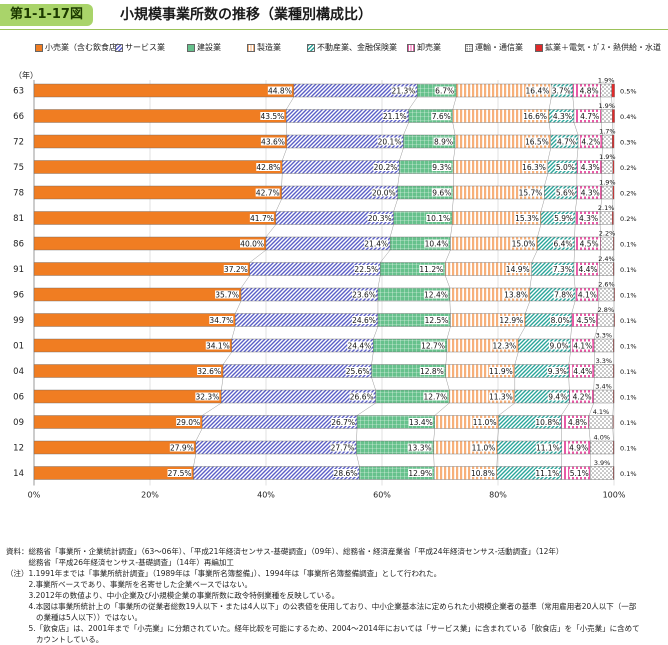 Image resolution: width=668 pixels, height=645 pixels. What do you see at coordinates (221, 320) in the screenshot?
I see `data-label: 34.7%` at bounding box center [221, 320].